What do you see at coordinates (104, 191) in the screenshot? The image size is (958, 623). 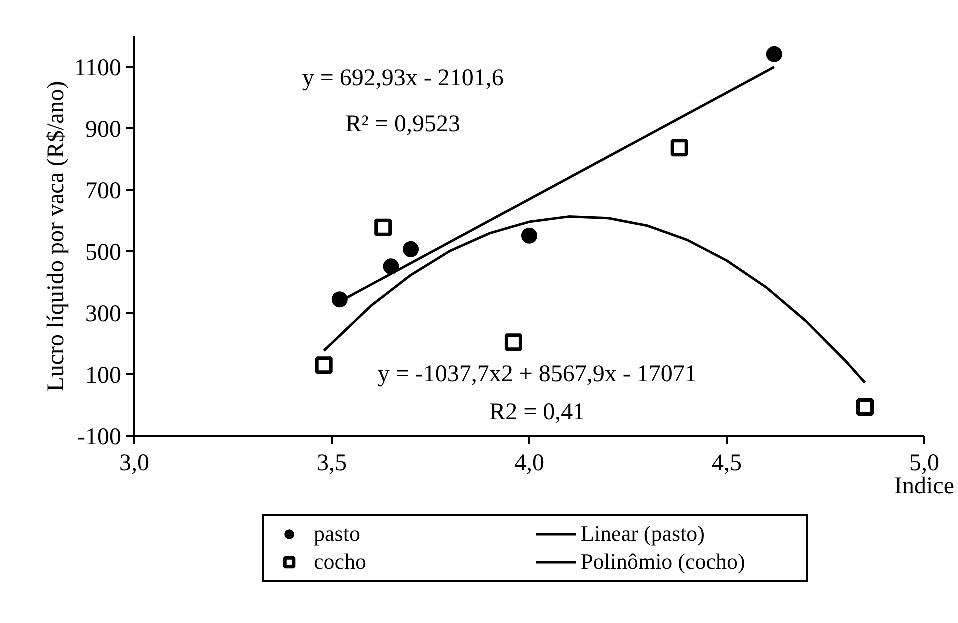 I see `y-tick-label: 700` at bounding box center [104, 191].